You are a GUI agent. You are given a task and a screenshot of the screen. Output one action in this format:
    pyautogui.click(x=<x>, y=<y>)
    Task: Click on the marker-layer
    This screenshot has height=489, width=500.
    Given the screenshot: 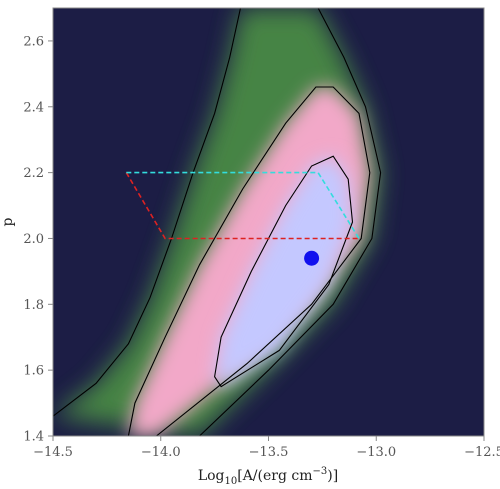 What is the action you would take?
    pyautogui.click(x=312, y=258)
    